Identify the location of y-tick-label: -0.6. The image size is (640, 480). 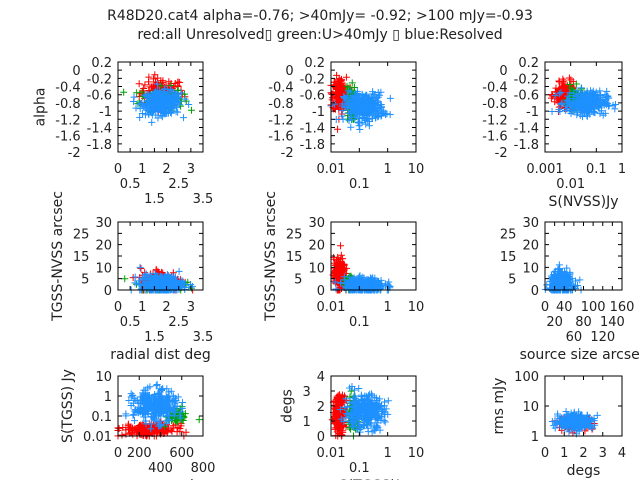
(99, 96).